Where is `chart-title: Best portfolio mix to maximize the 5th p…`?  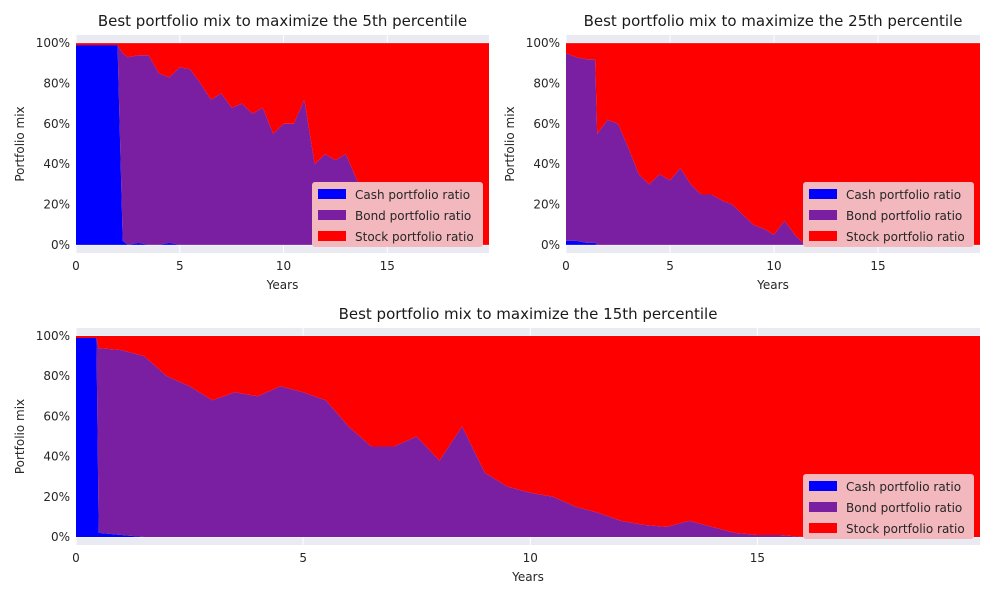 chart-title: Best portfolio mix to maximize the 5th p… is located at coordinates (282, 21).